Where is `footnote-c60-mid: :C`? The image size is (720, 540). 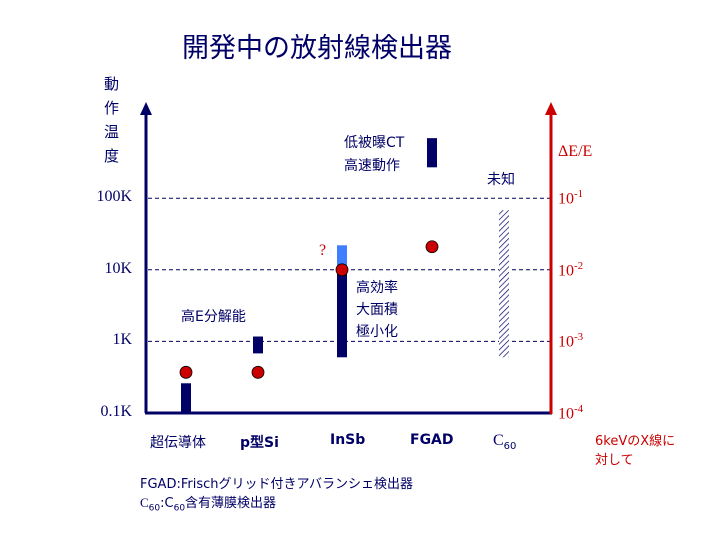
footnote-c60-mid: :C is located at coordinates (167, 503).